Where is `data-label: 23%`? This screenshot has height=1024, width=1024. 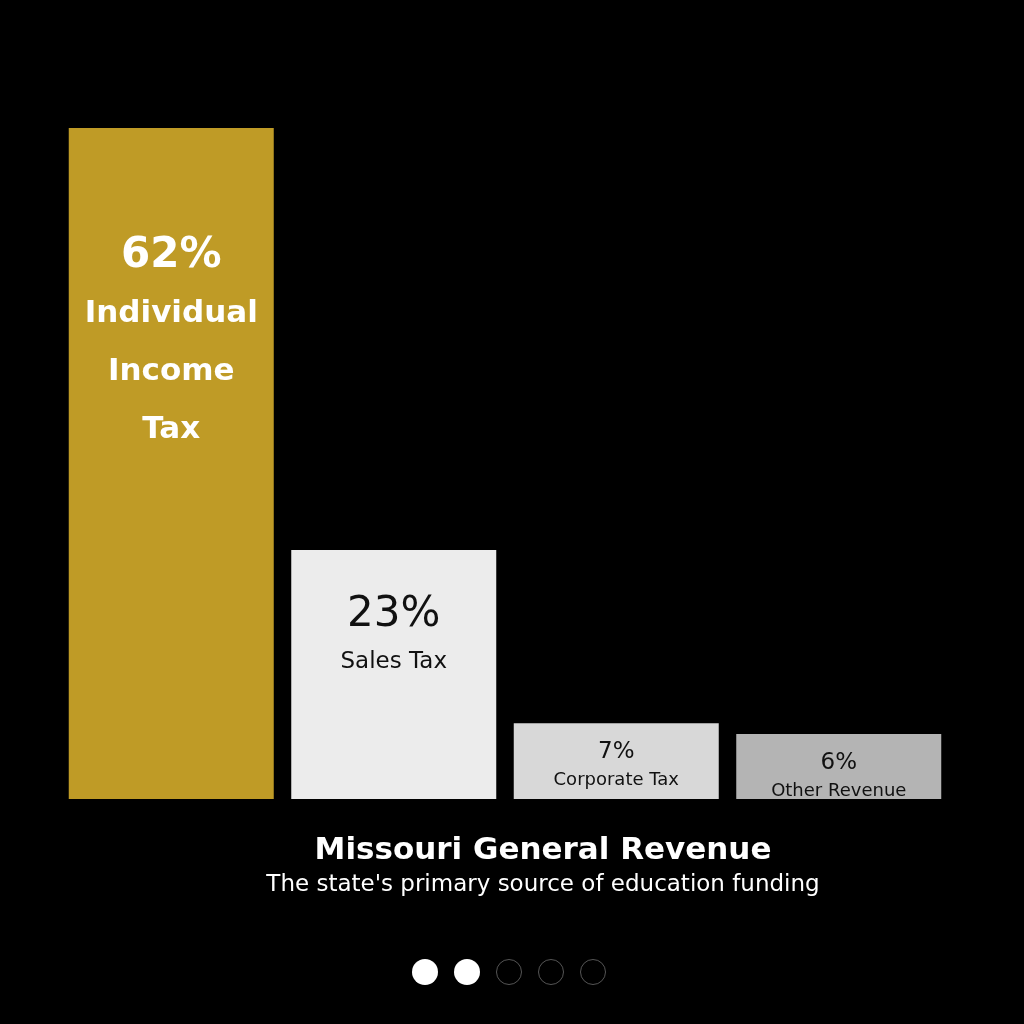
data-label: 23% is located at coordinates (394, 611).